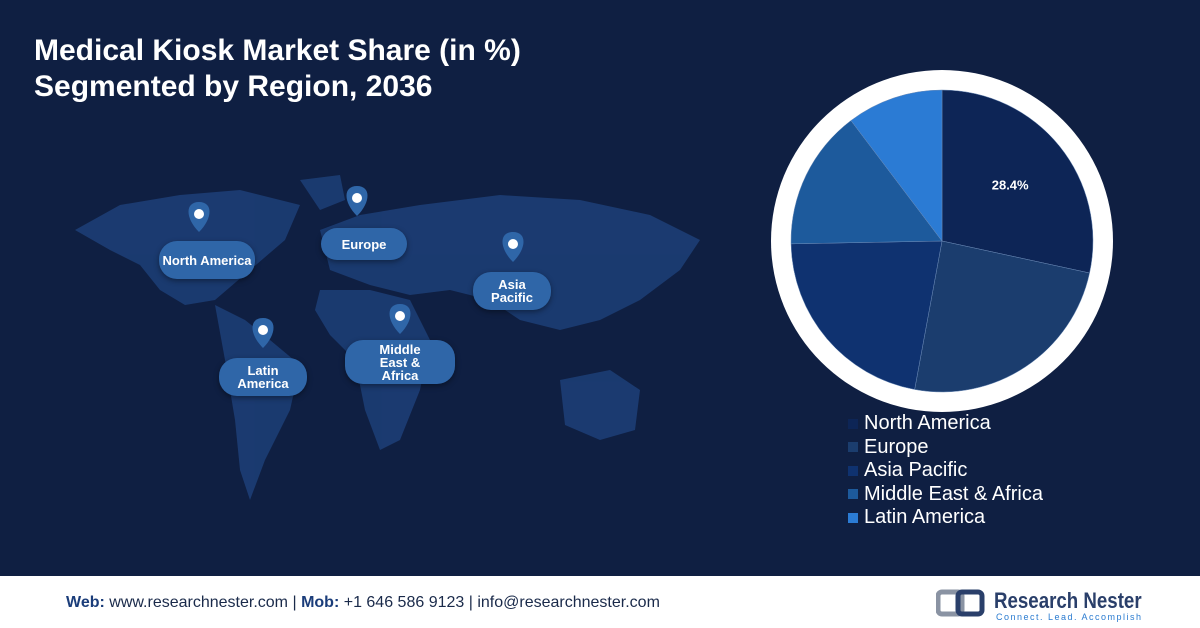  I want to click on legend-item: North America, so click(919, 423).